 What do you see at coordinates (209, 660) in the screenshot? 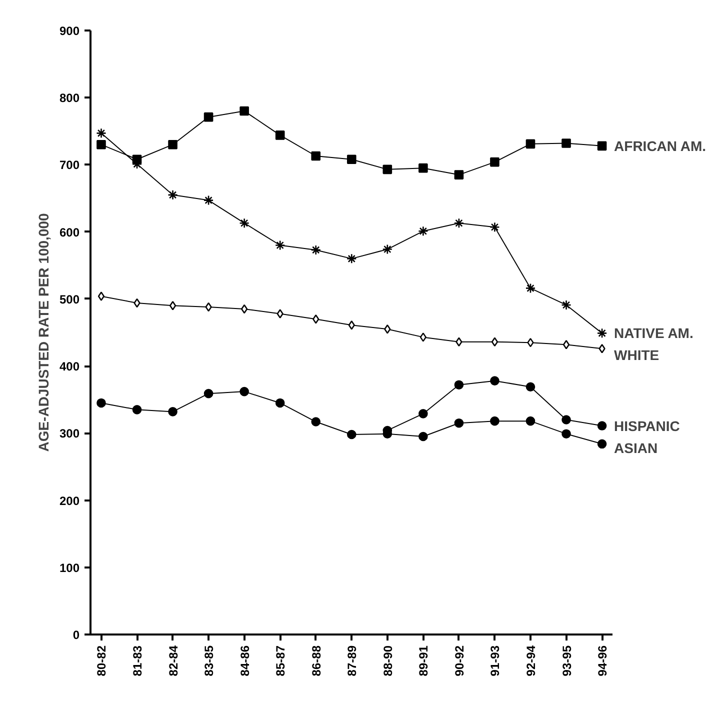
I see `x-tick-label: 83-85` at bounding box center [209, 660].